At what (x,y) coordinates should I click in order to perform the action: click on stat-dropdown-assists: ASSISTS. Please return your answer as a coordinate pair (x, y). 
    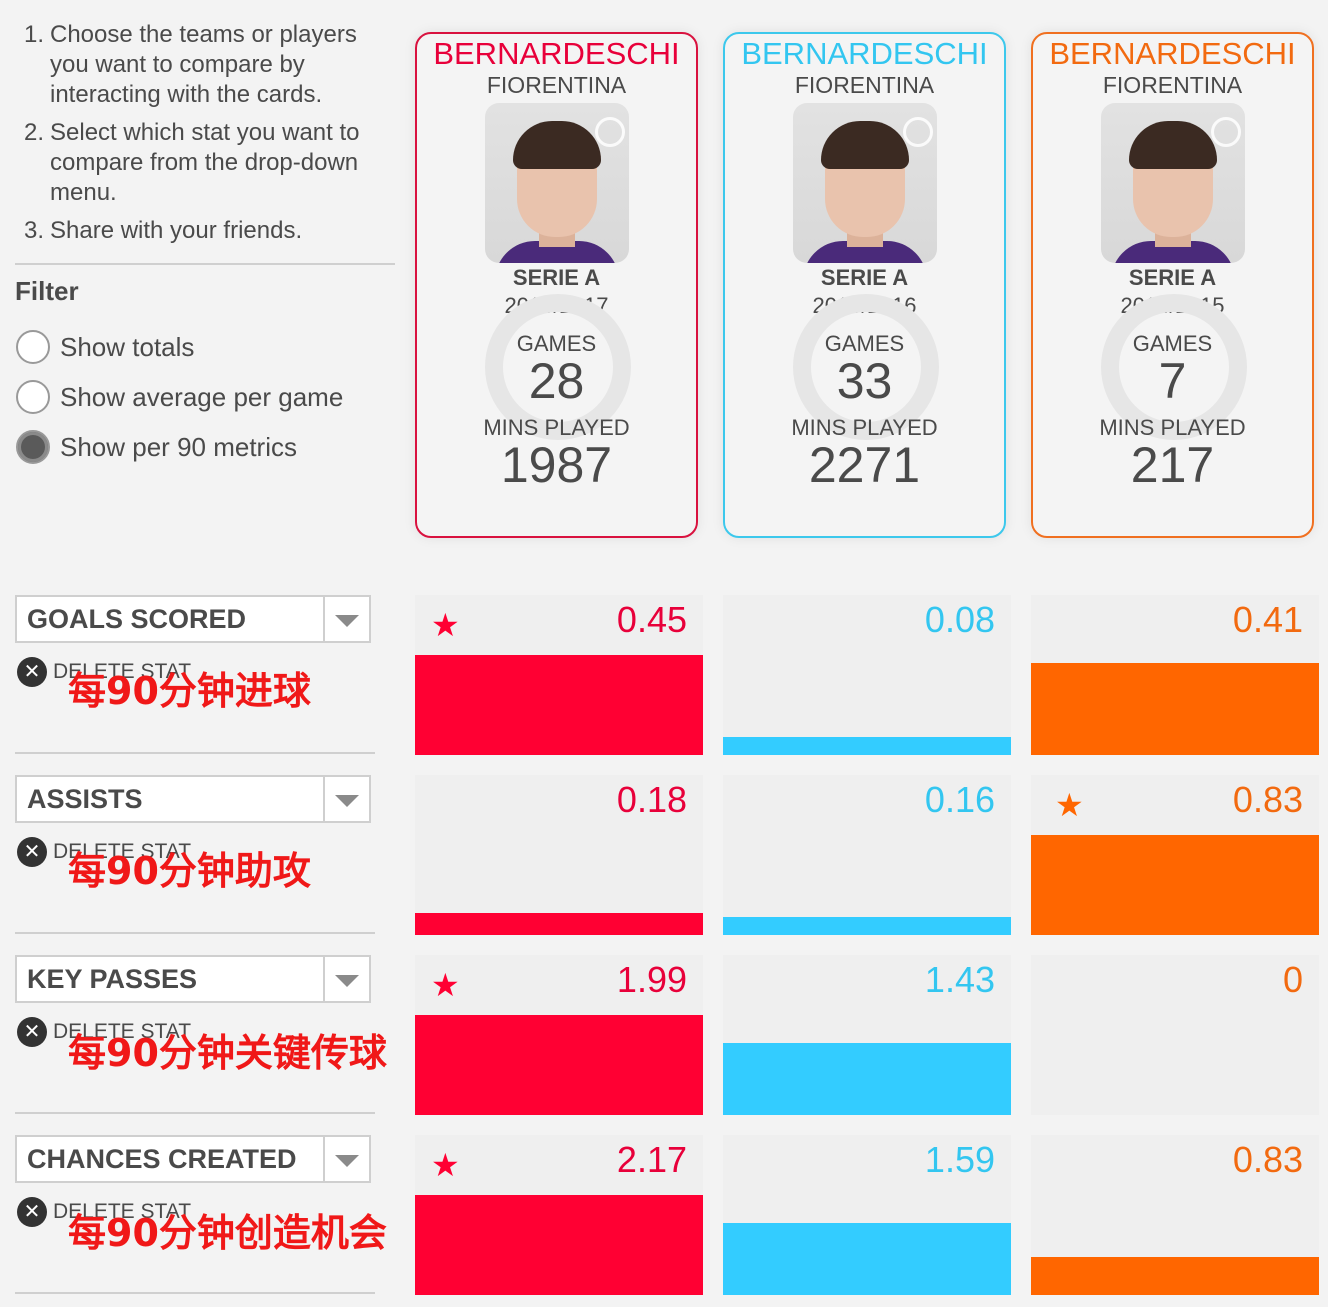
    Looking at the image, I should click on (193, 799).